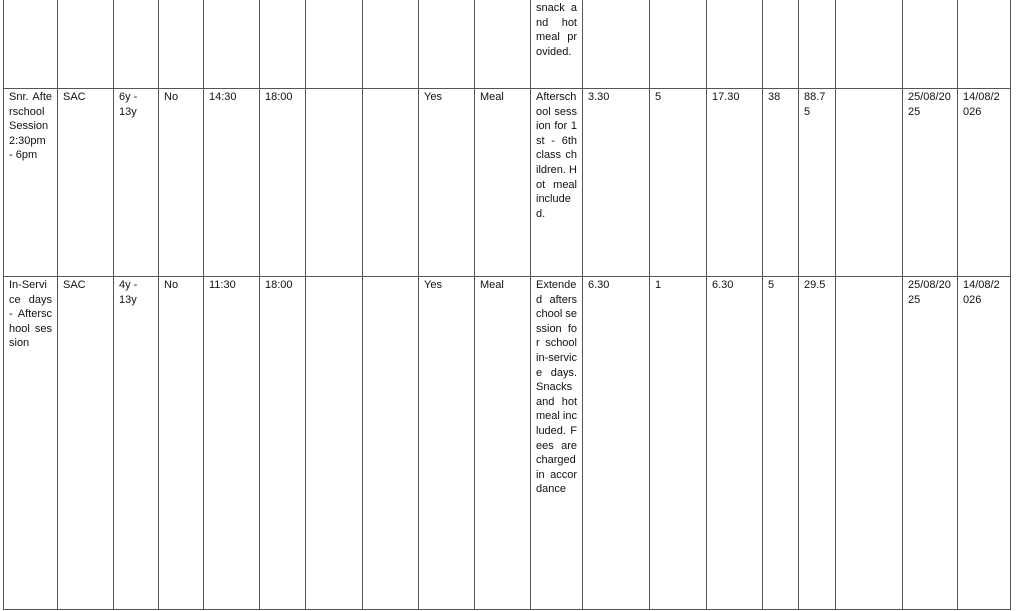 This screenshot has width=1024, height=611. I want to click on table-row: snack and hot meal provided., so click(507, 44).